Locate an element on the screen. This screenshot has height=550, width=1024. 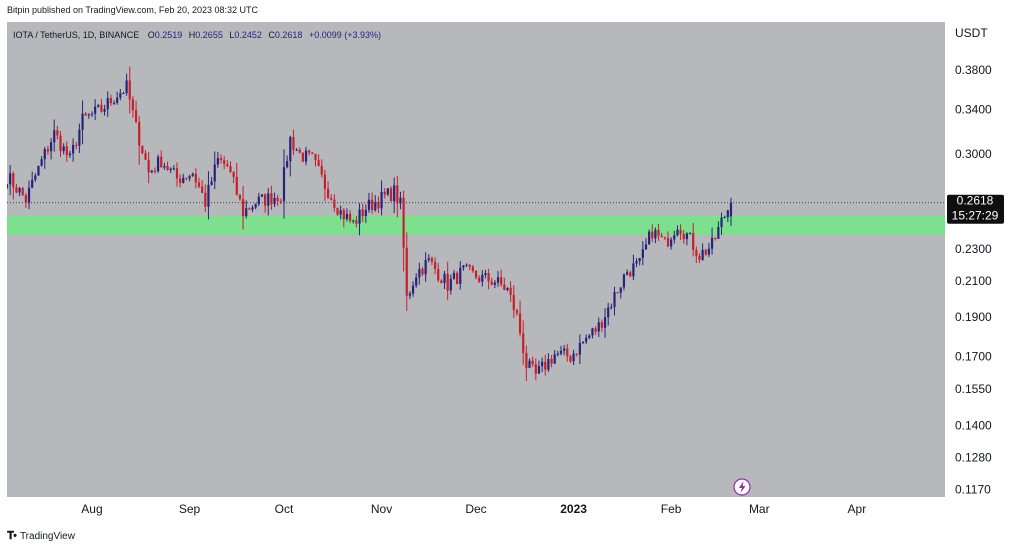
time-axis-background is located at coordinates (476, 509).